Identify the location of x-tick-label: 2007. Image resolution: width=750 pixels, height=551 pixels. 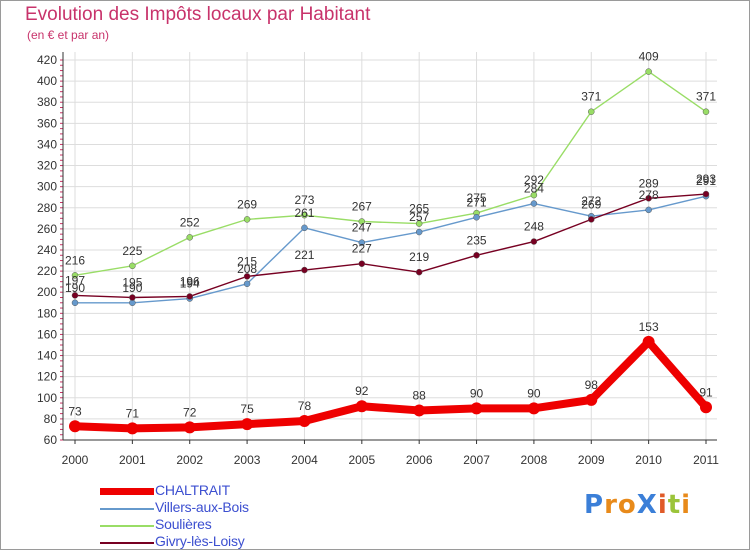
(476, 460).